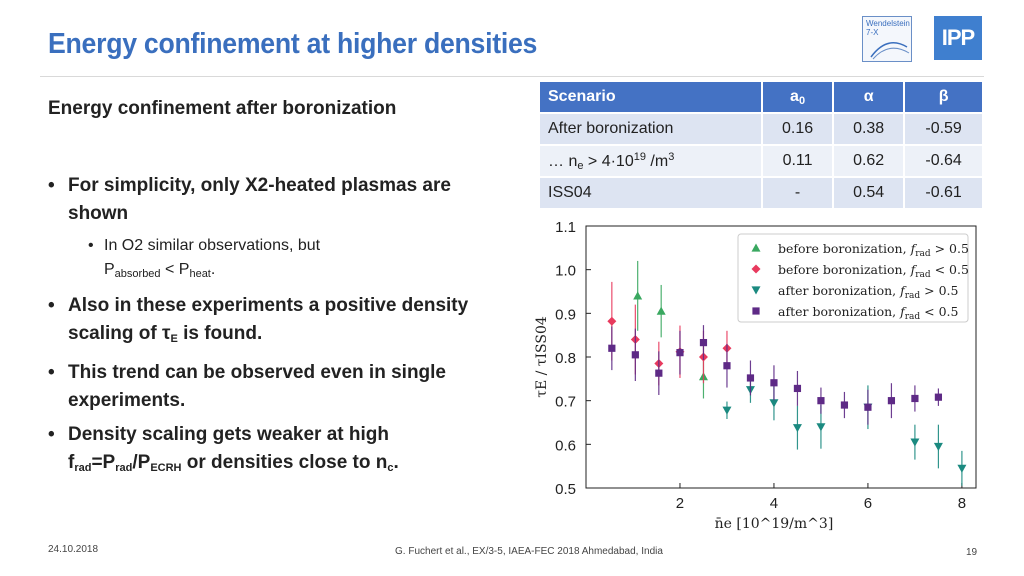  I want to click on y-tick-label: 1.0, so click(565, 271).